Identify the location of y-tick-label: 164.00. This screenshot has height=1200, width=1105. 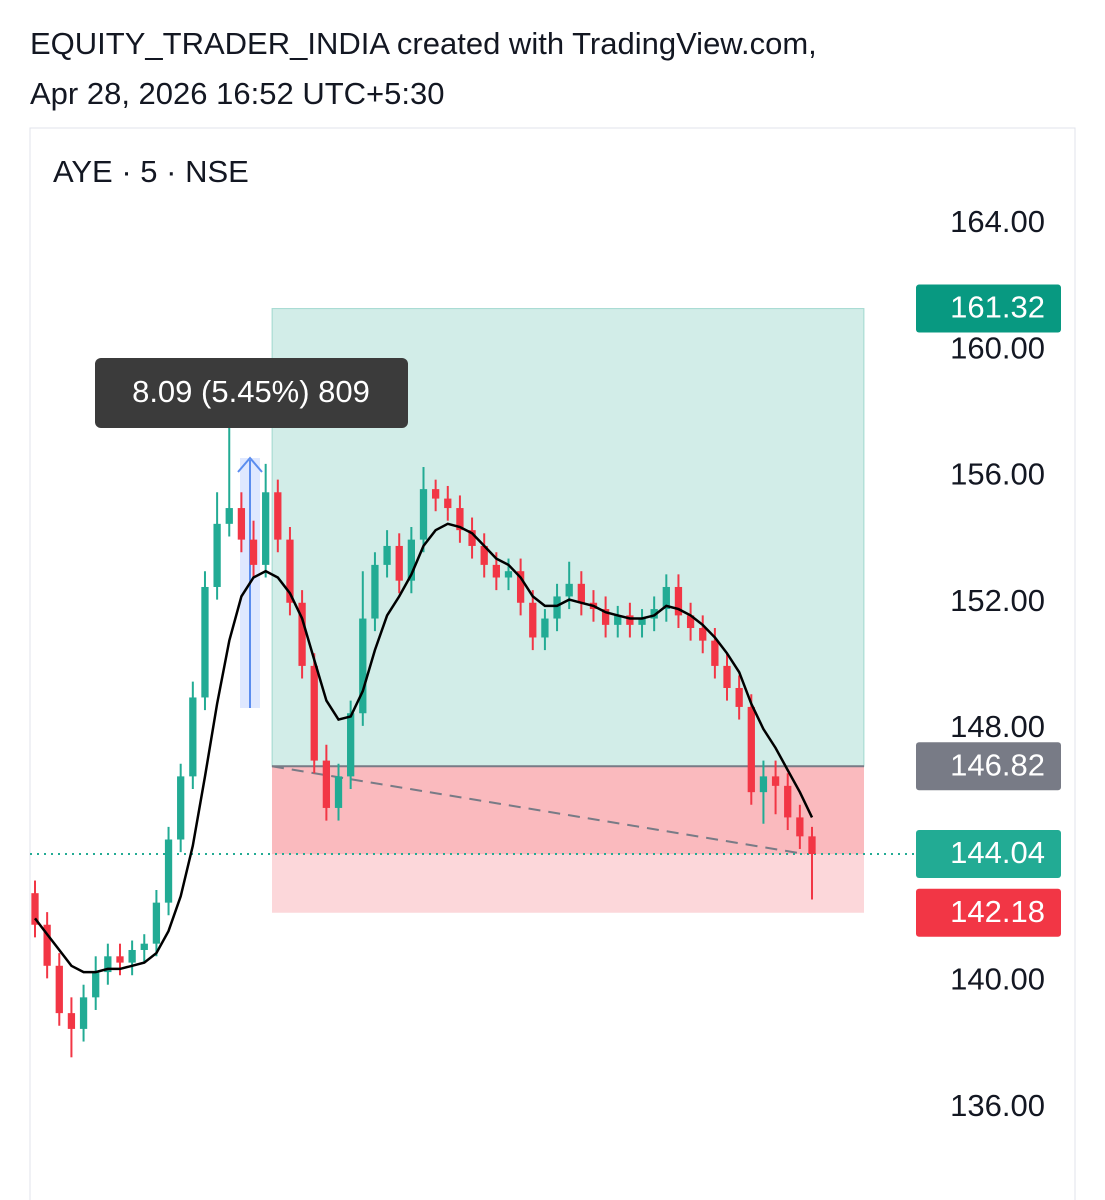
(997, 221).